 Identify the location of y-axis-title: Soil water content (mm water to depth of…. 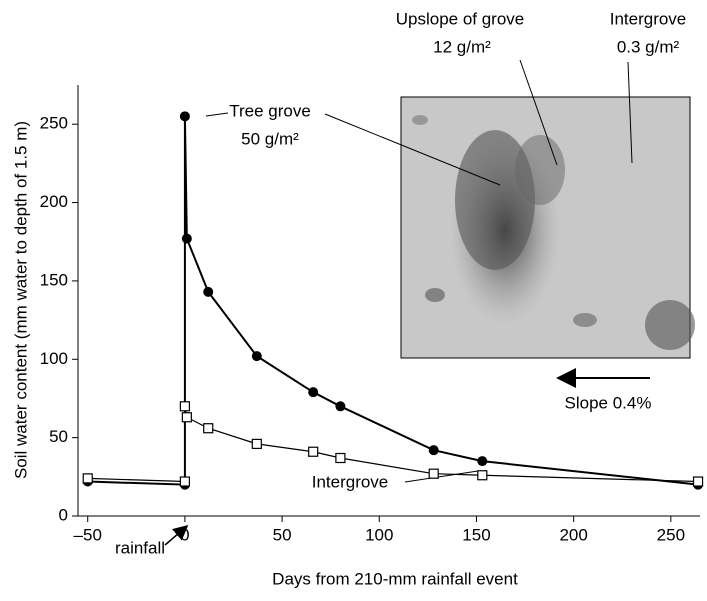
(20, 300).